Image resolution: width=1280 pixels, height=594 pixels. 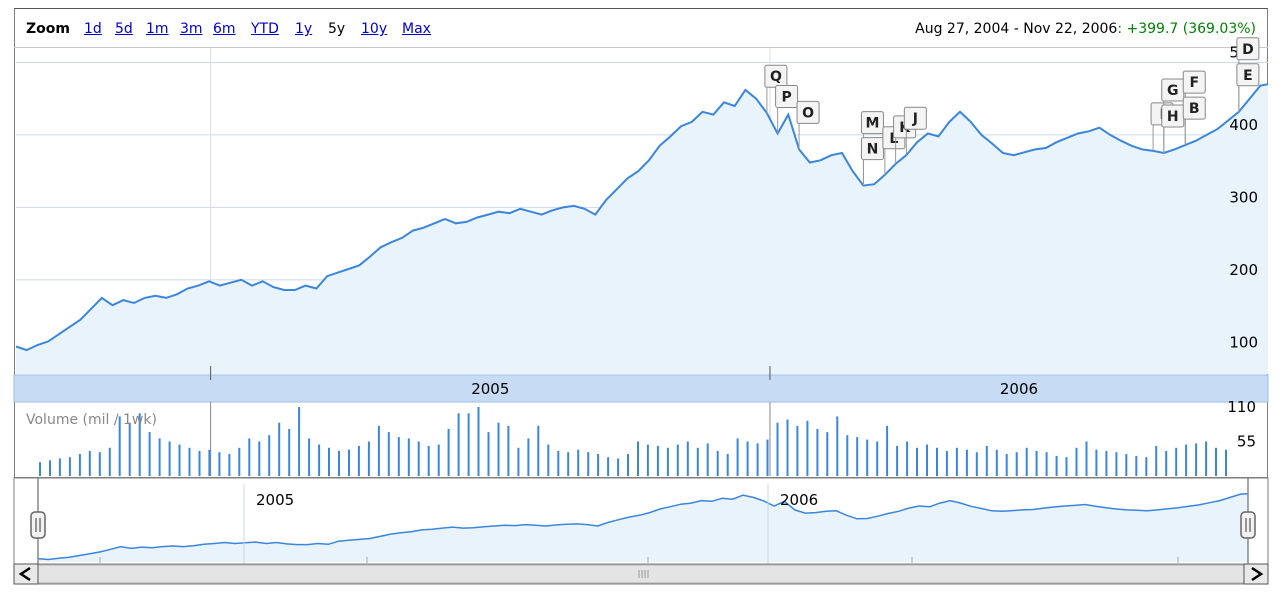 What do you see at coordinates (1243, 125) in the screenshot?
I see `y-tick-400: 400` at bounding box center [1243, 125].